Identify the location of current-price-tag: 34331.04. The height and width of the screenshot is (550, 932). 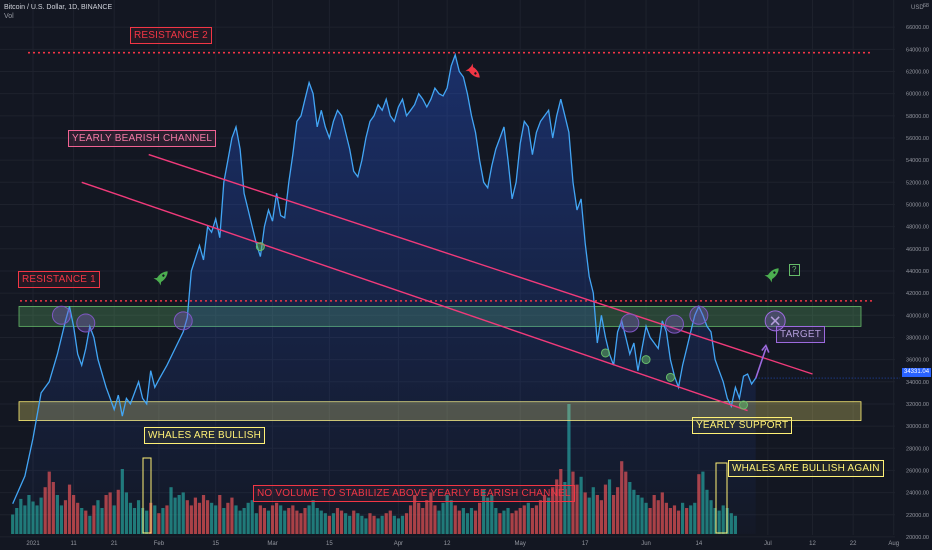
(917, 372).